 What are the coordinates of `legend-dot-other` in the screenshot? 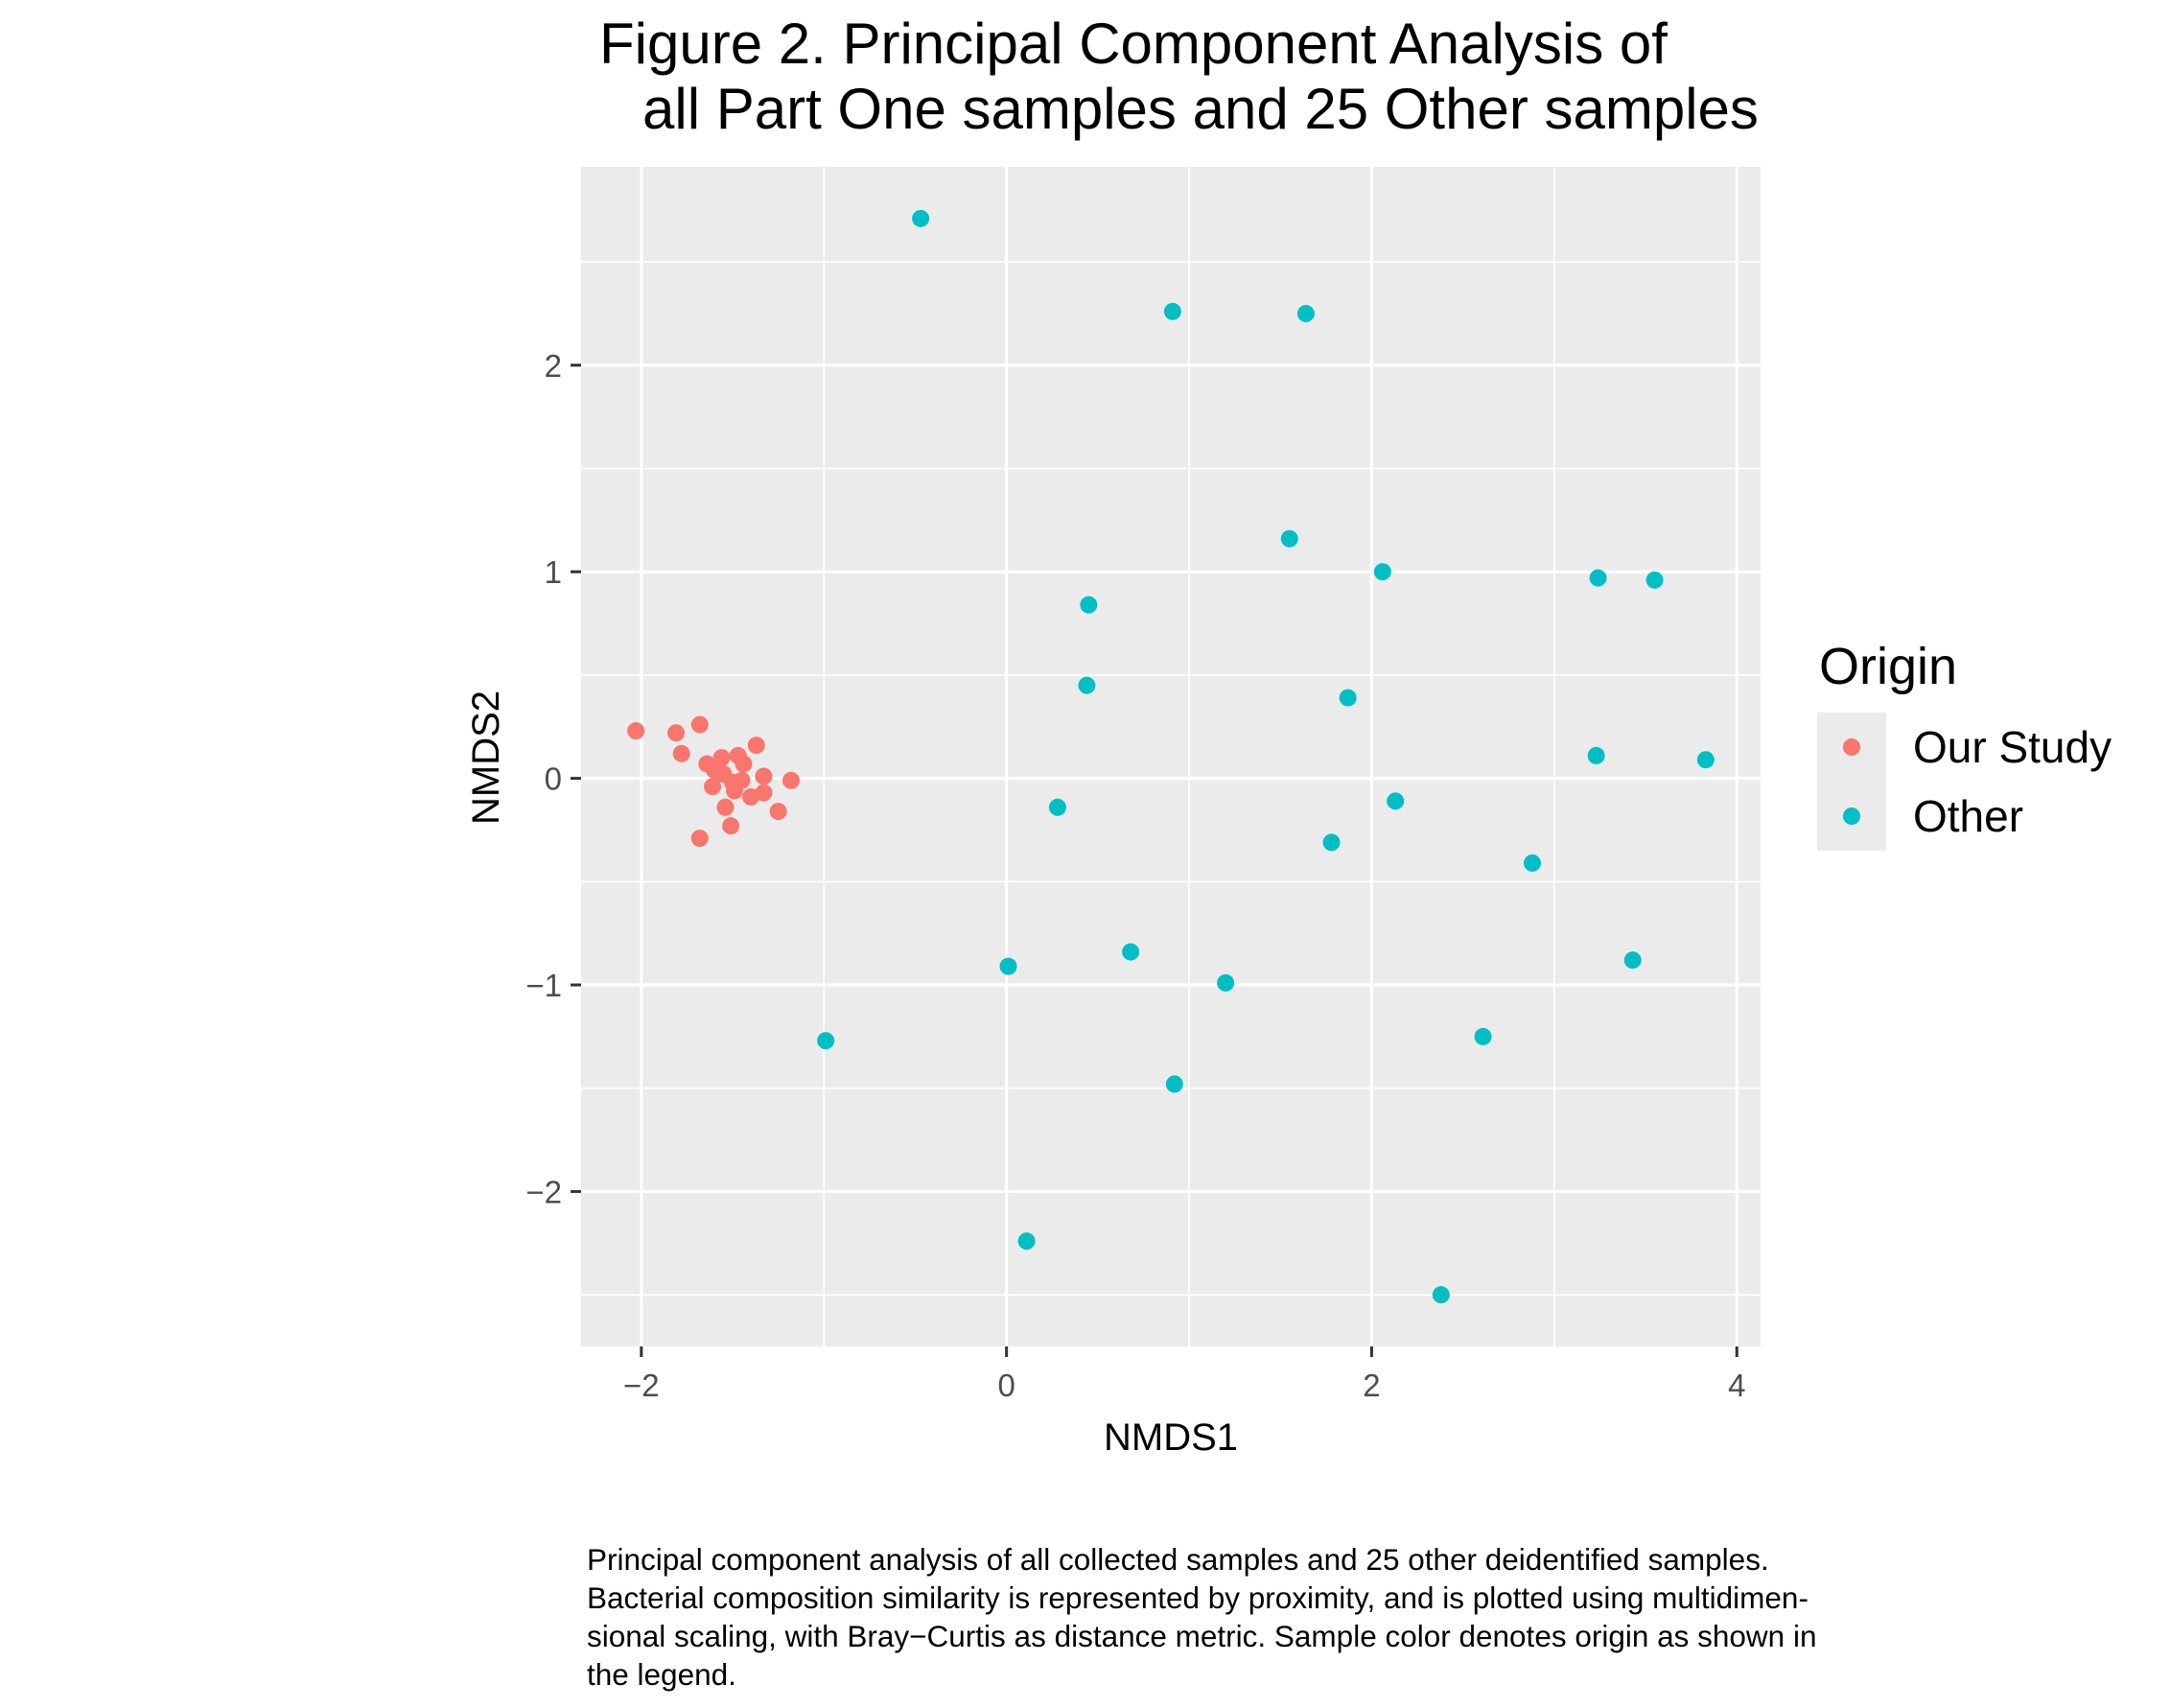 It's located at (1851, 816).